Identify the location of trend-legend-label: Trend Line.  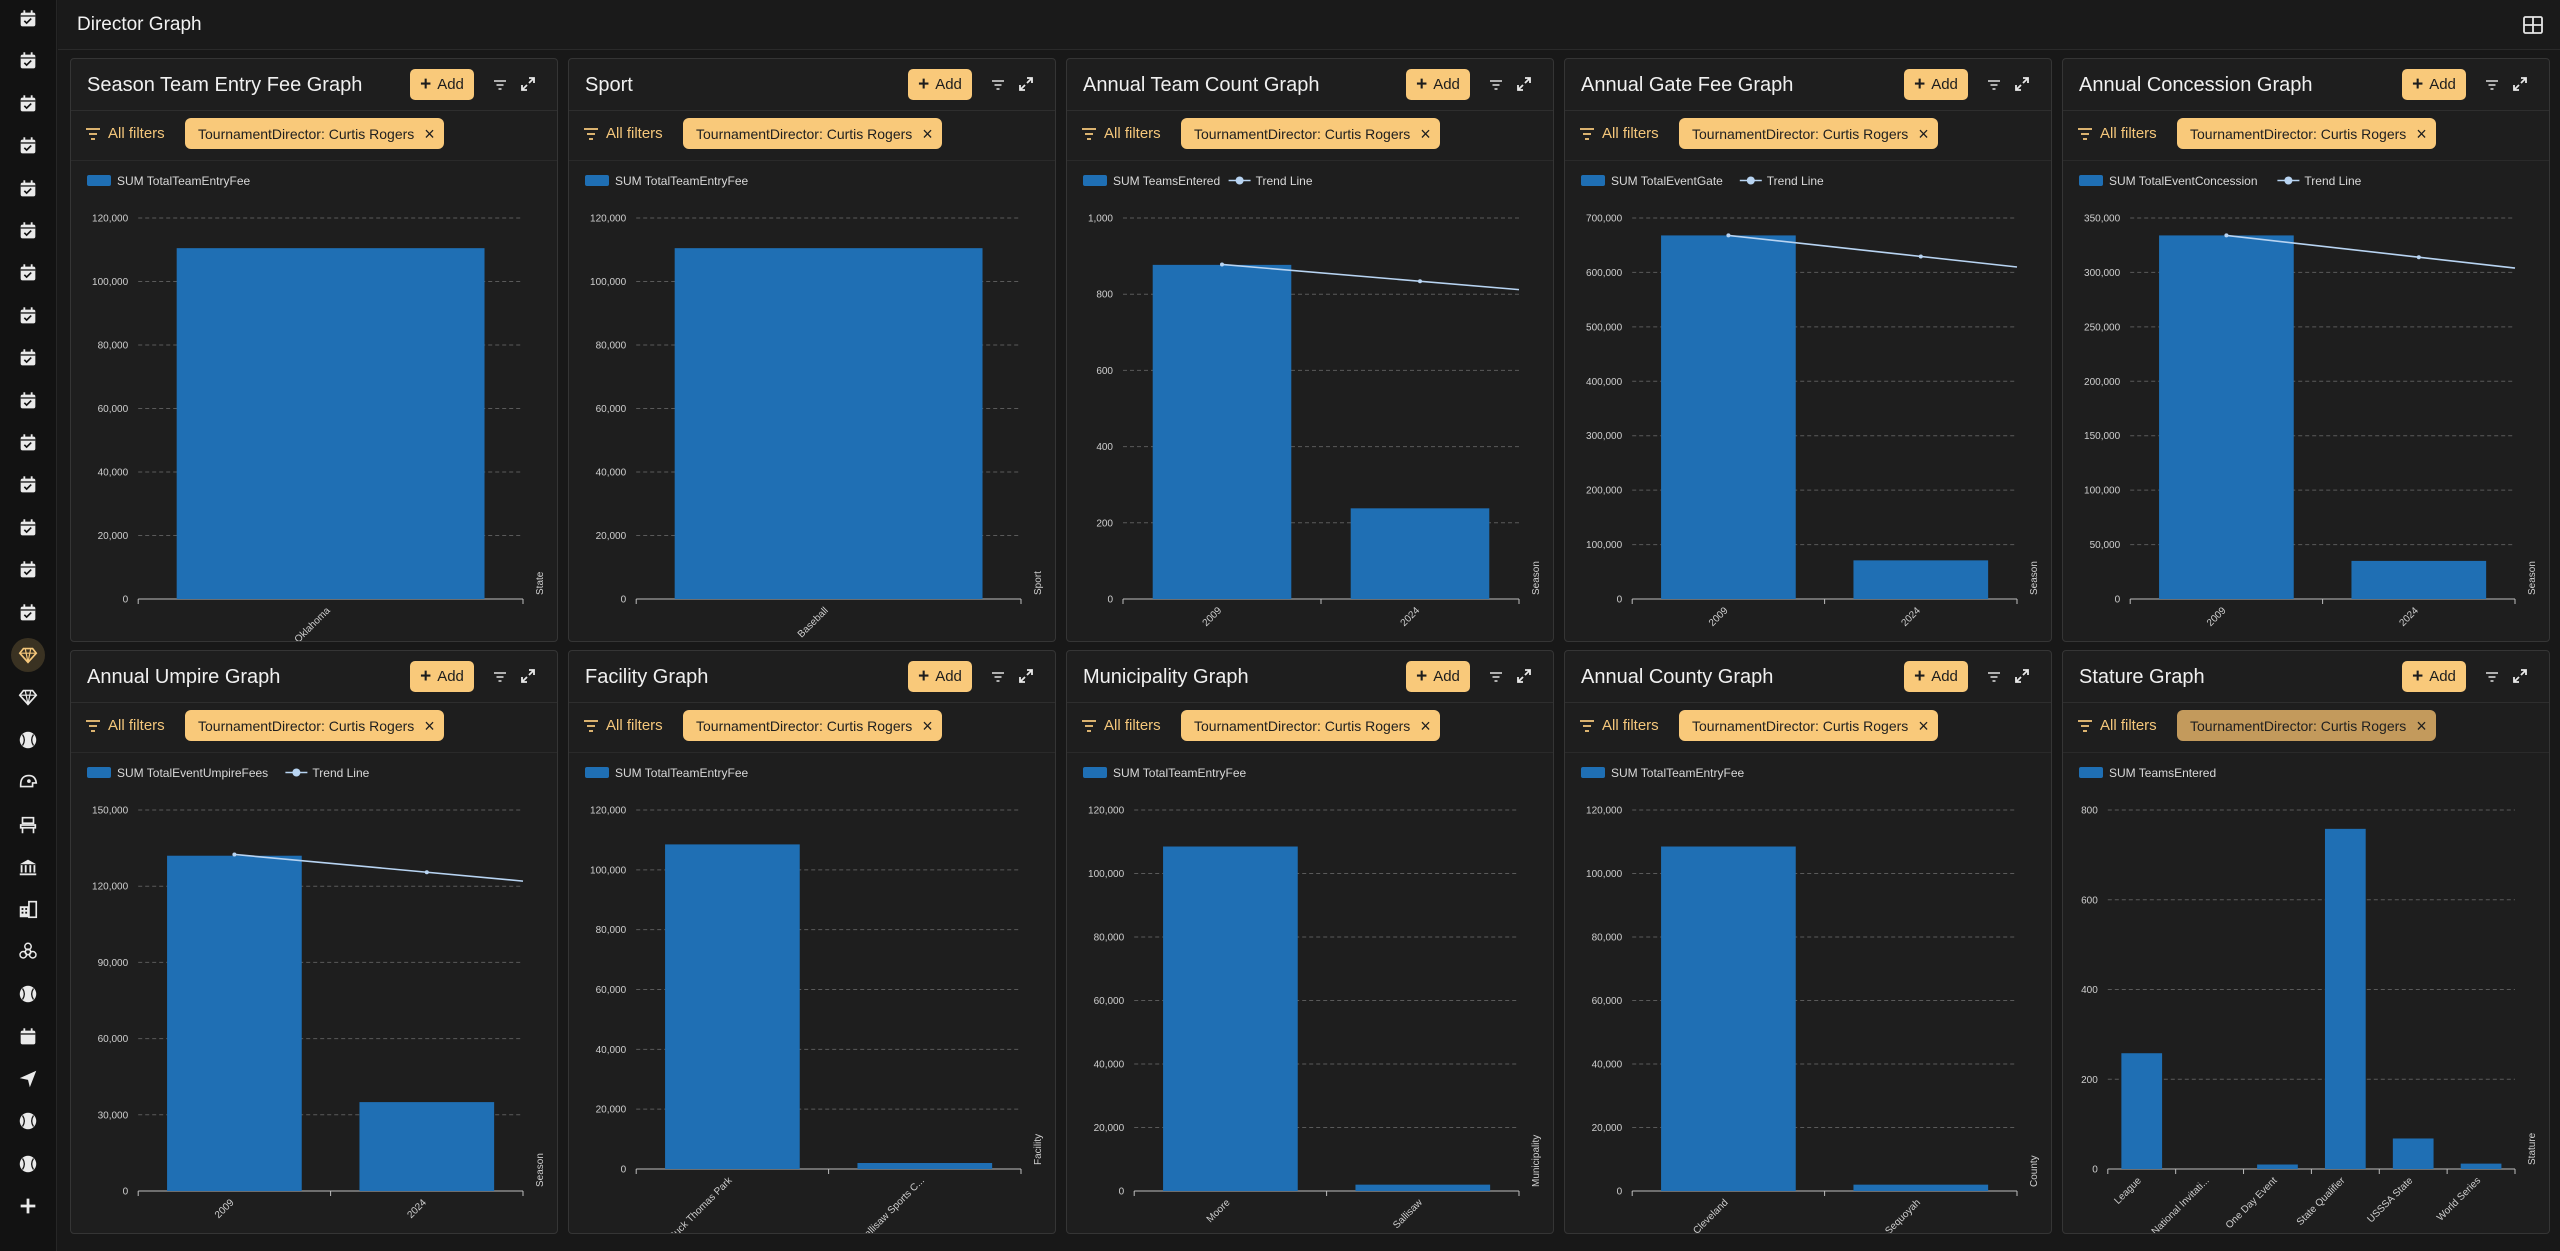
(1284, 181).